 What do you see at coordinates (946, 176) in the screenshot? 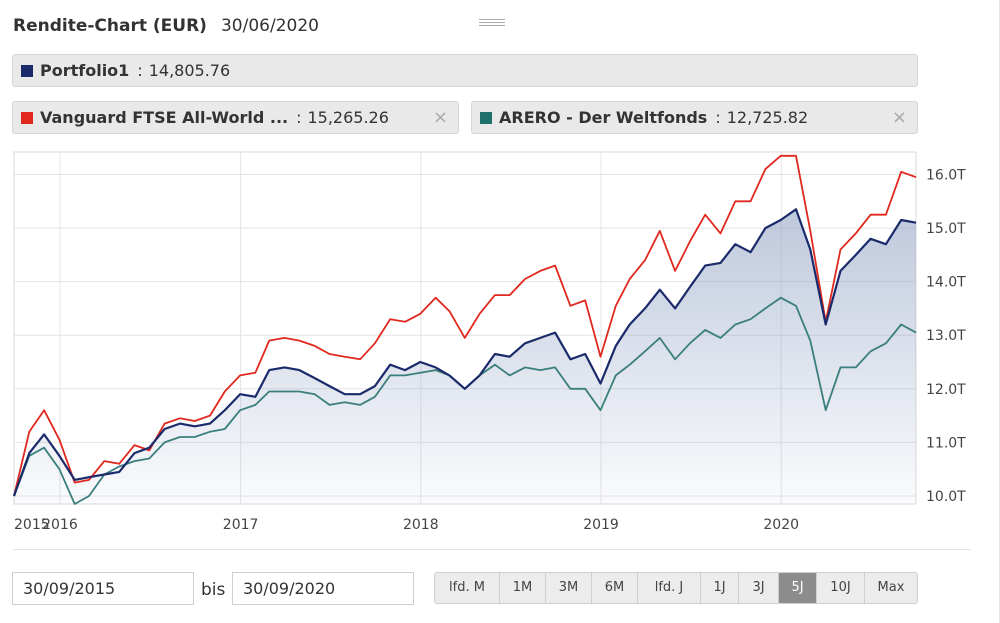
I see `y-tick-label: 16.0T` at bounding box center [946, 176].